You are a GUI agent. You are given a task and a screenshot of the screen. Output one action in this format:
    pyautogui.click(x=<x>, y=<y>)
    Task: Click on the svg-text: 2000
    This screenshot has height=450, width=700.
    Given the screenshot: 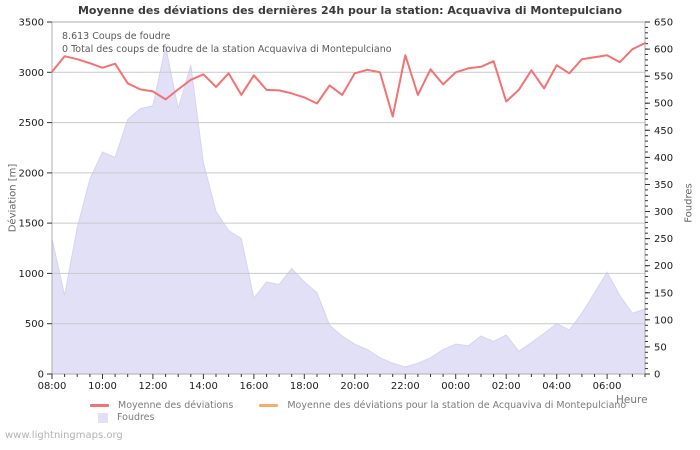 What is the action you would take?
    pyautogui.click(x=31, y=173)
    